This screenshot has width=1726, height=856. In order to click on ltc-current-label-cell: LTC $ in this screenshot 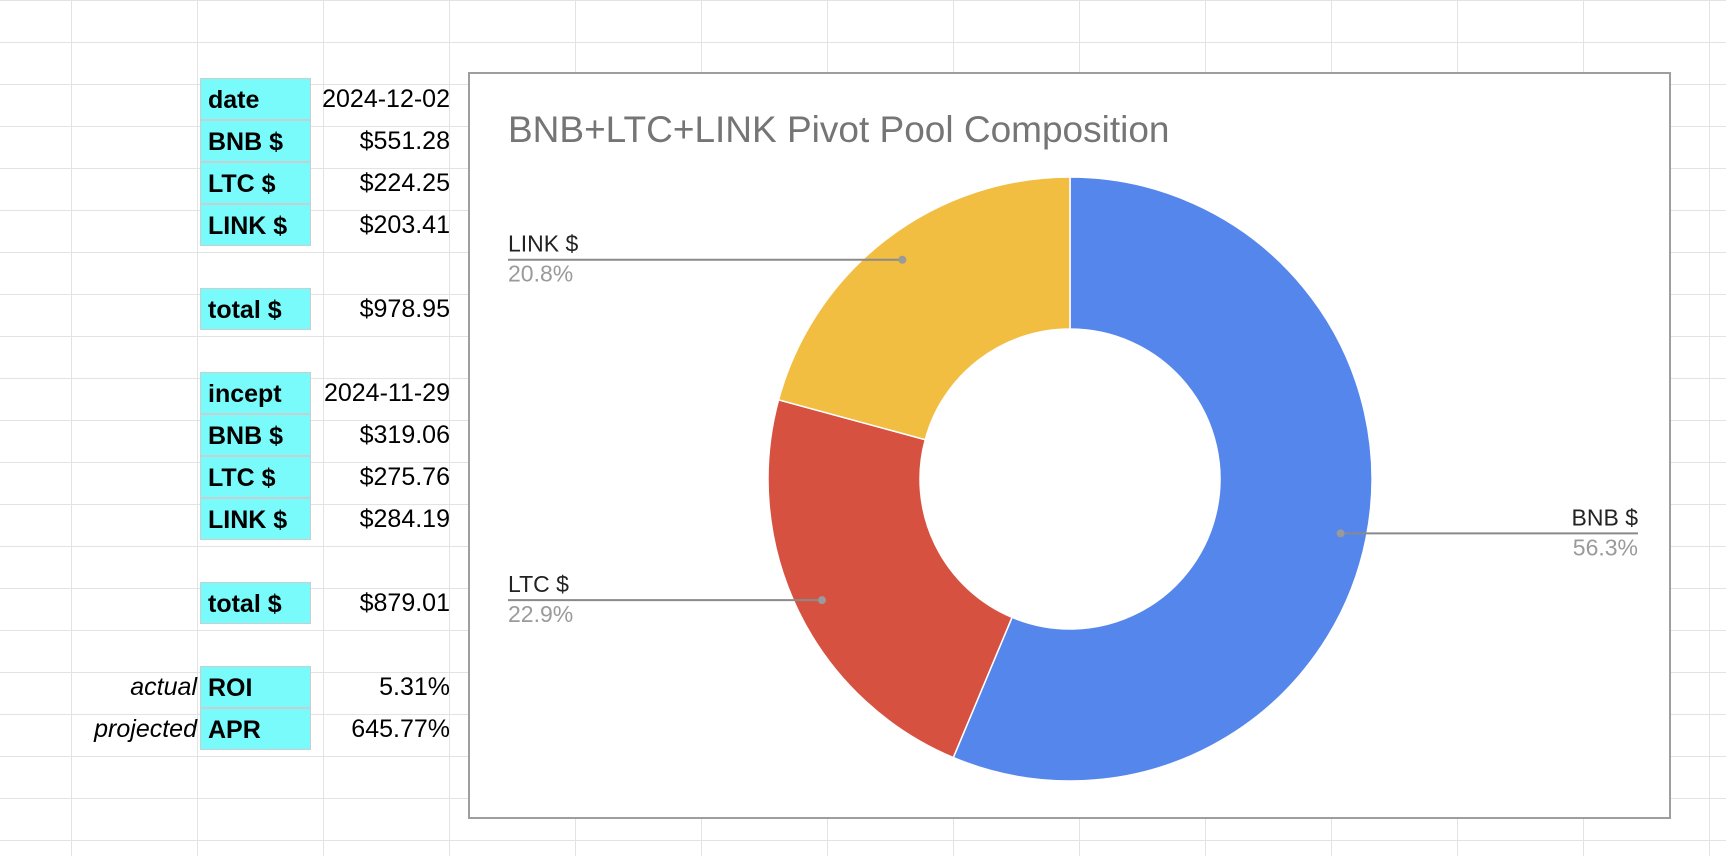, I will do `click(255, 183)`.